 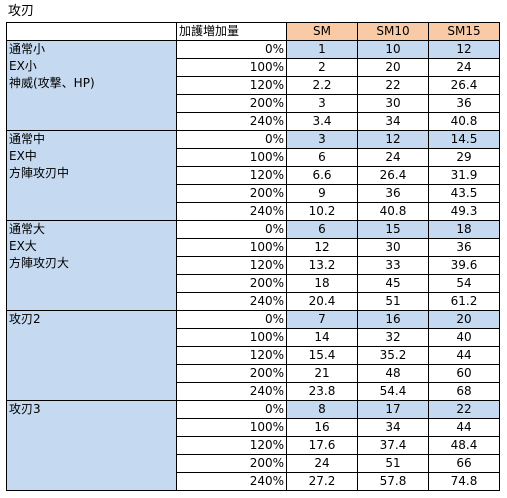 I want to click on sm-value-cell: 23.8, so click(x=322, y=391).